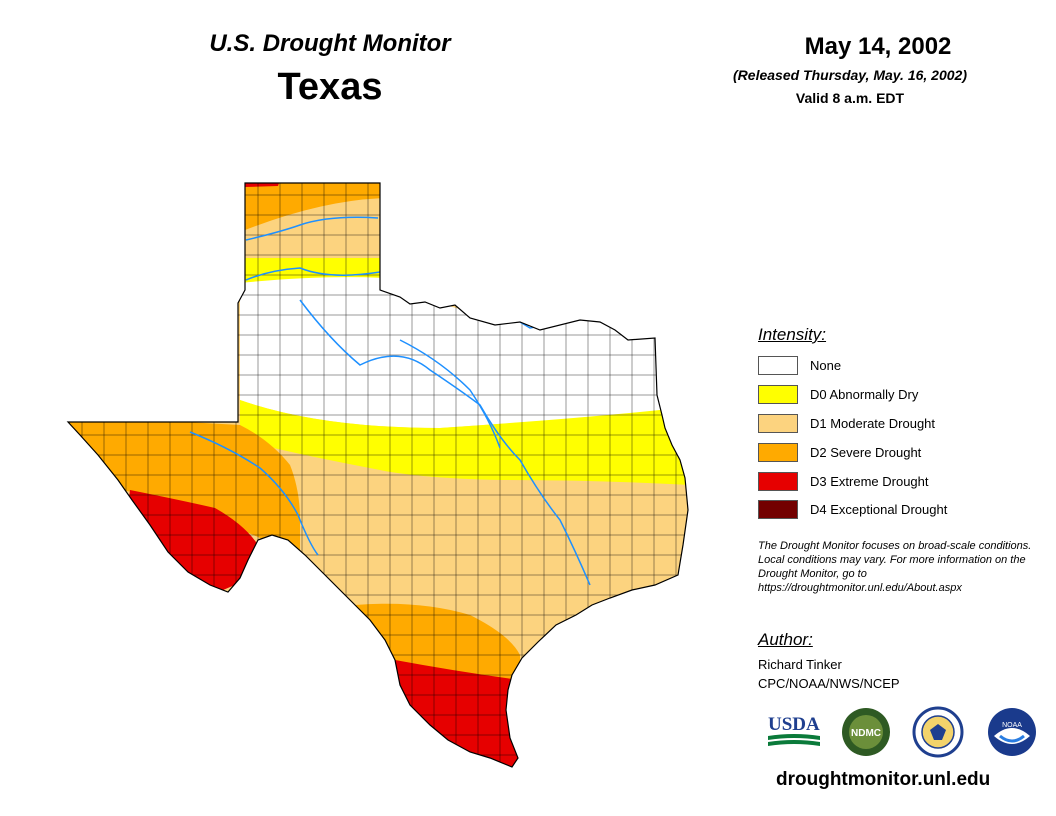 Image resolution: width=1056 pixels, height=816 pixels. What do you see at coordinates (312, 207) in the screenshot?
I see `zone-d2-panhandle` at bounding box center [312, 207].